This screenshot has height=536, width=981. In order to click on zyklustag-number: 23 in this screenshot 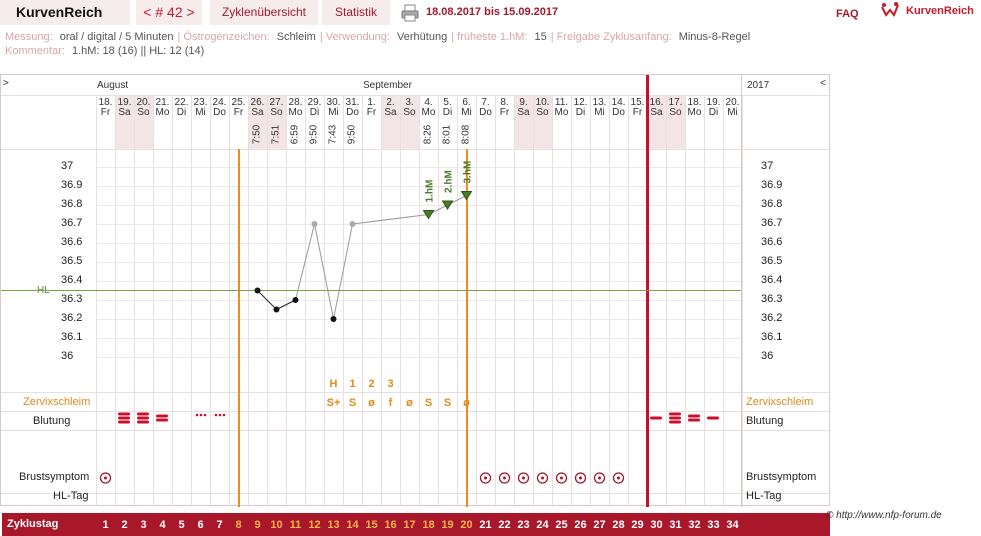, I will do `click(523, 525)`.